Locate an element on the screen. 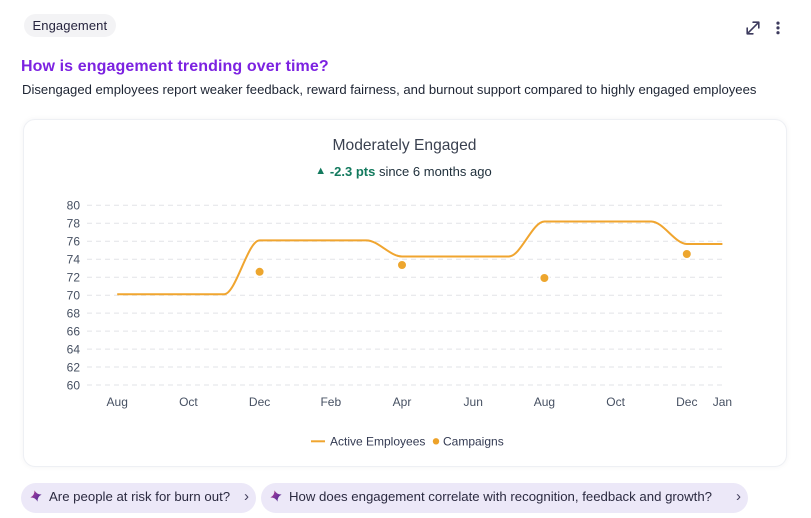  svg-text: 64 is located at coordinates (74, 349).